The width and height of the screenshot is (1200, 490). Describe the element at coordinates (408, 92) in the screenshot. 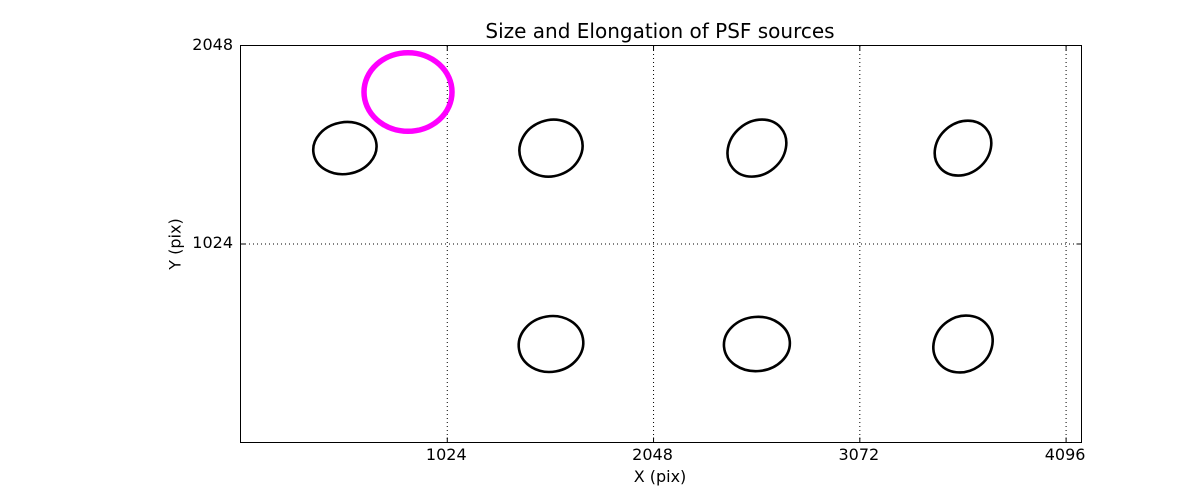

I see `highlighted-psf-ellipse` at that location.